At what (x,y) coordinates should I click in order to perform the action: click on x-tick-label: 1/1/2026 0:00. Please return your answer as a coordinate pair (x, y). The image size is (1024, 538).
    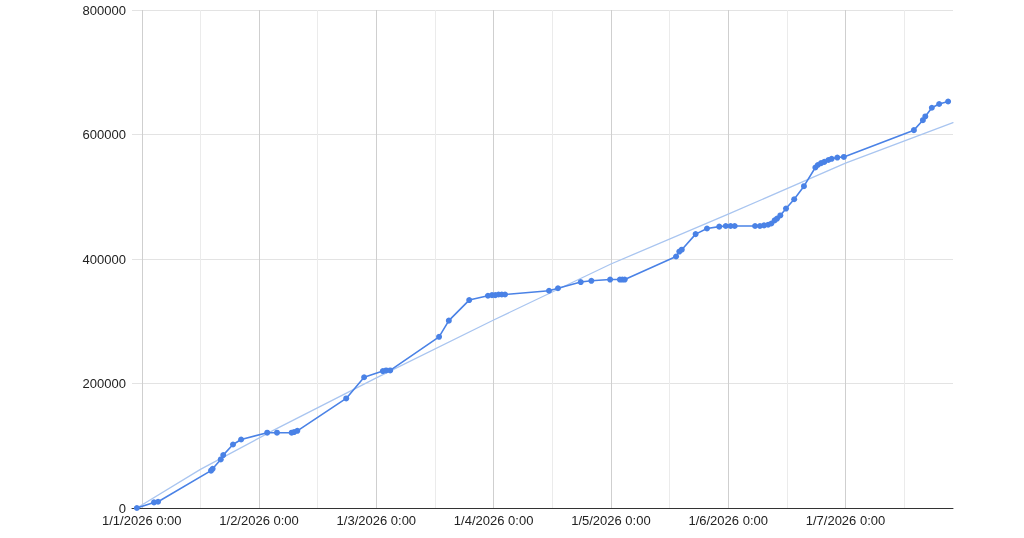
    Looking at the image, I should click on (142, 520).